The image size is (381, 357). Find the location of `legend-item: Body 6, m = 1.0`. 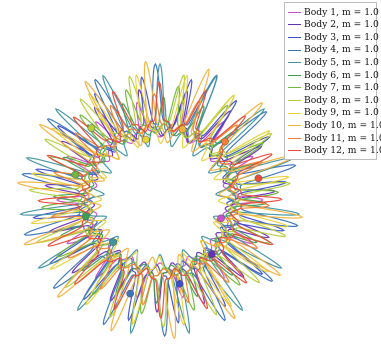

legend-item: Body 6, m = 1.0 is located at coordinates (333, 75).